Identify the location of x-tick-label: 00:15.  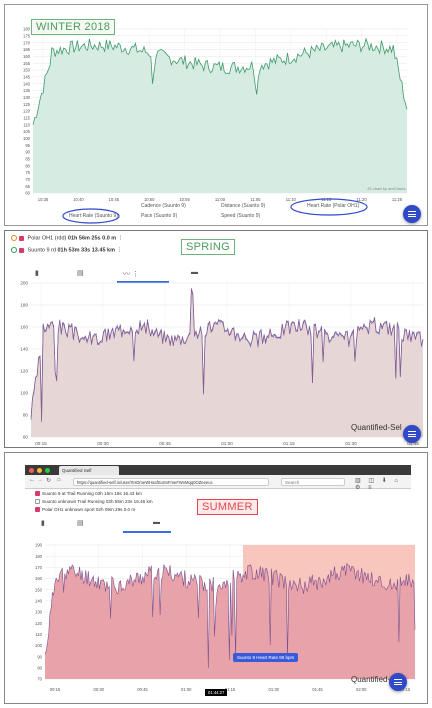
(55, 689).